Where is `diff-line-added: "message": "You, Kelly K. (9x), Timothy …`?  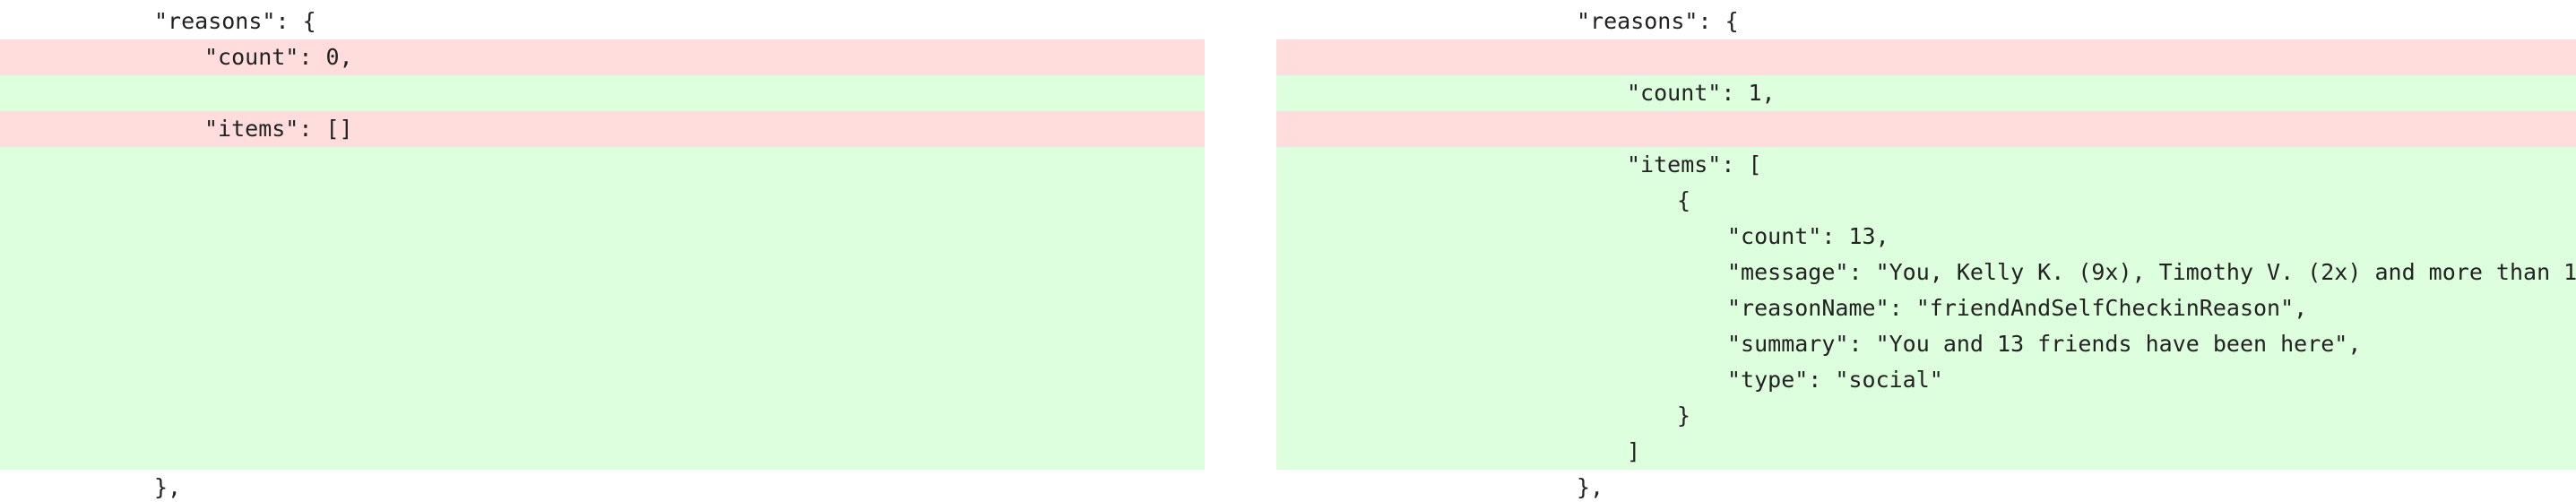 diff-line-added: "message": "You, Kelly K. (9x), Timothy … is located at coordinates (1926, 272).